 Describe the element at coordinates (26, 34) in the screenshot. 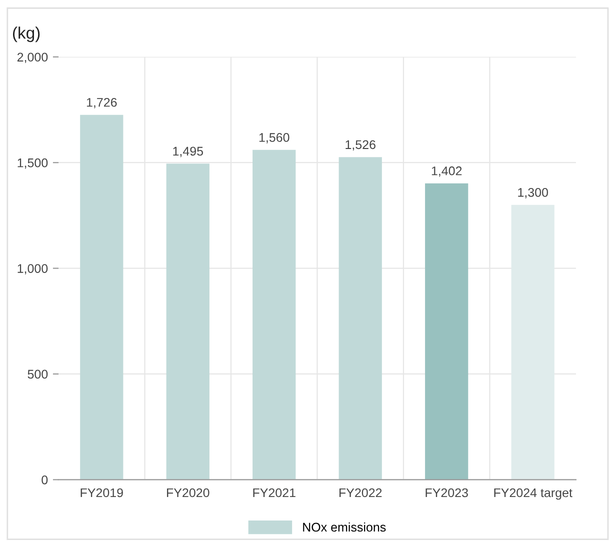

I see `y-axis-title: (kg)` at that location.